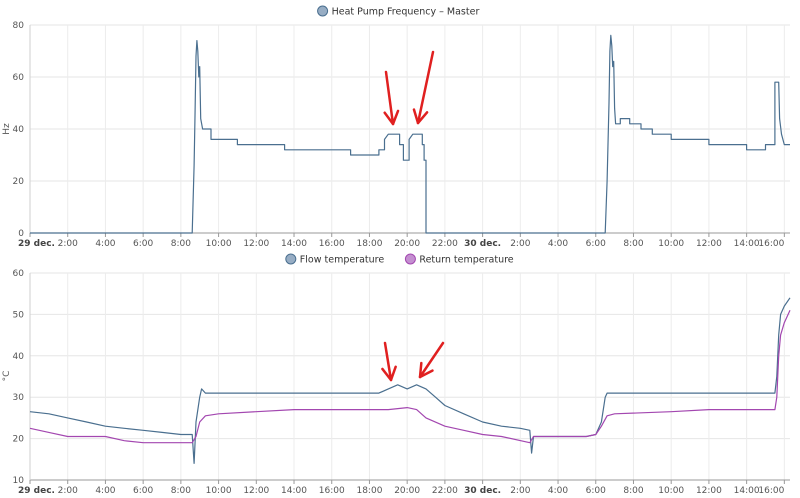  Describe the element at coordinates (21, 234) in the screenshot. I see `y-tick-label: 0` at that location.